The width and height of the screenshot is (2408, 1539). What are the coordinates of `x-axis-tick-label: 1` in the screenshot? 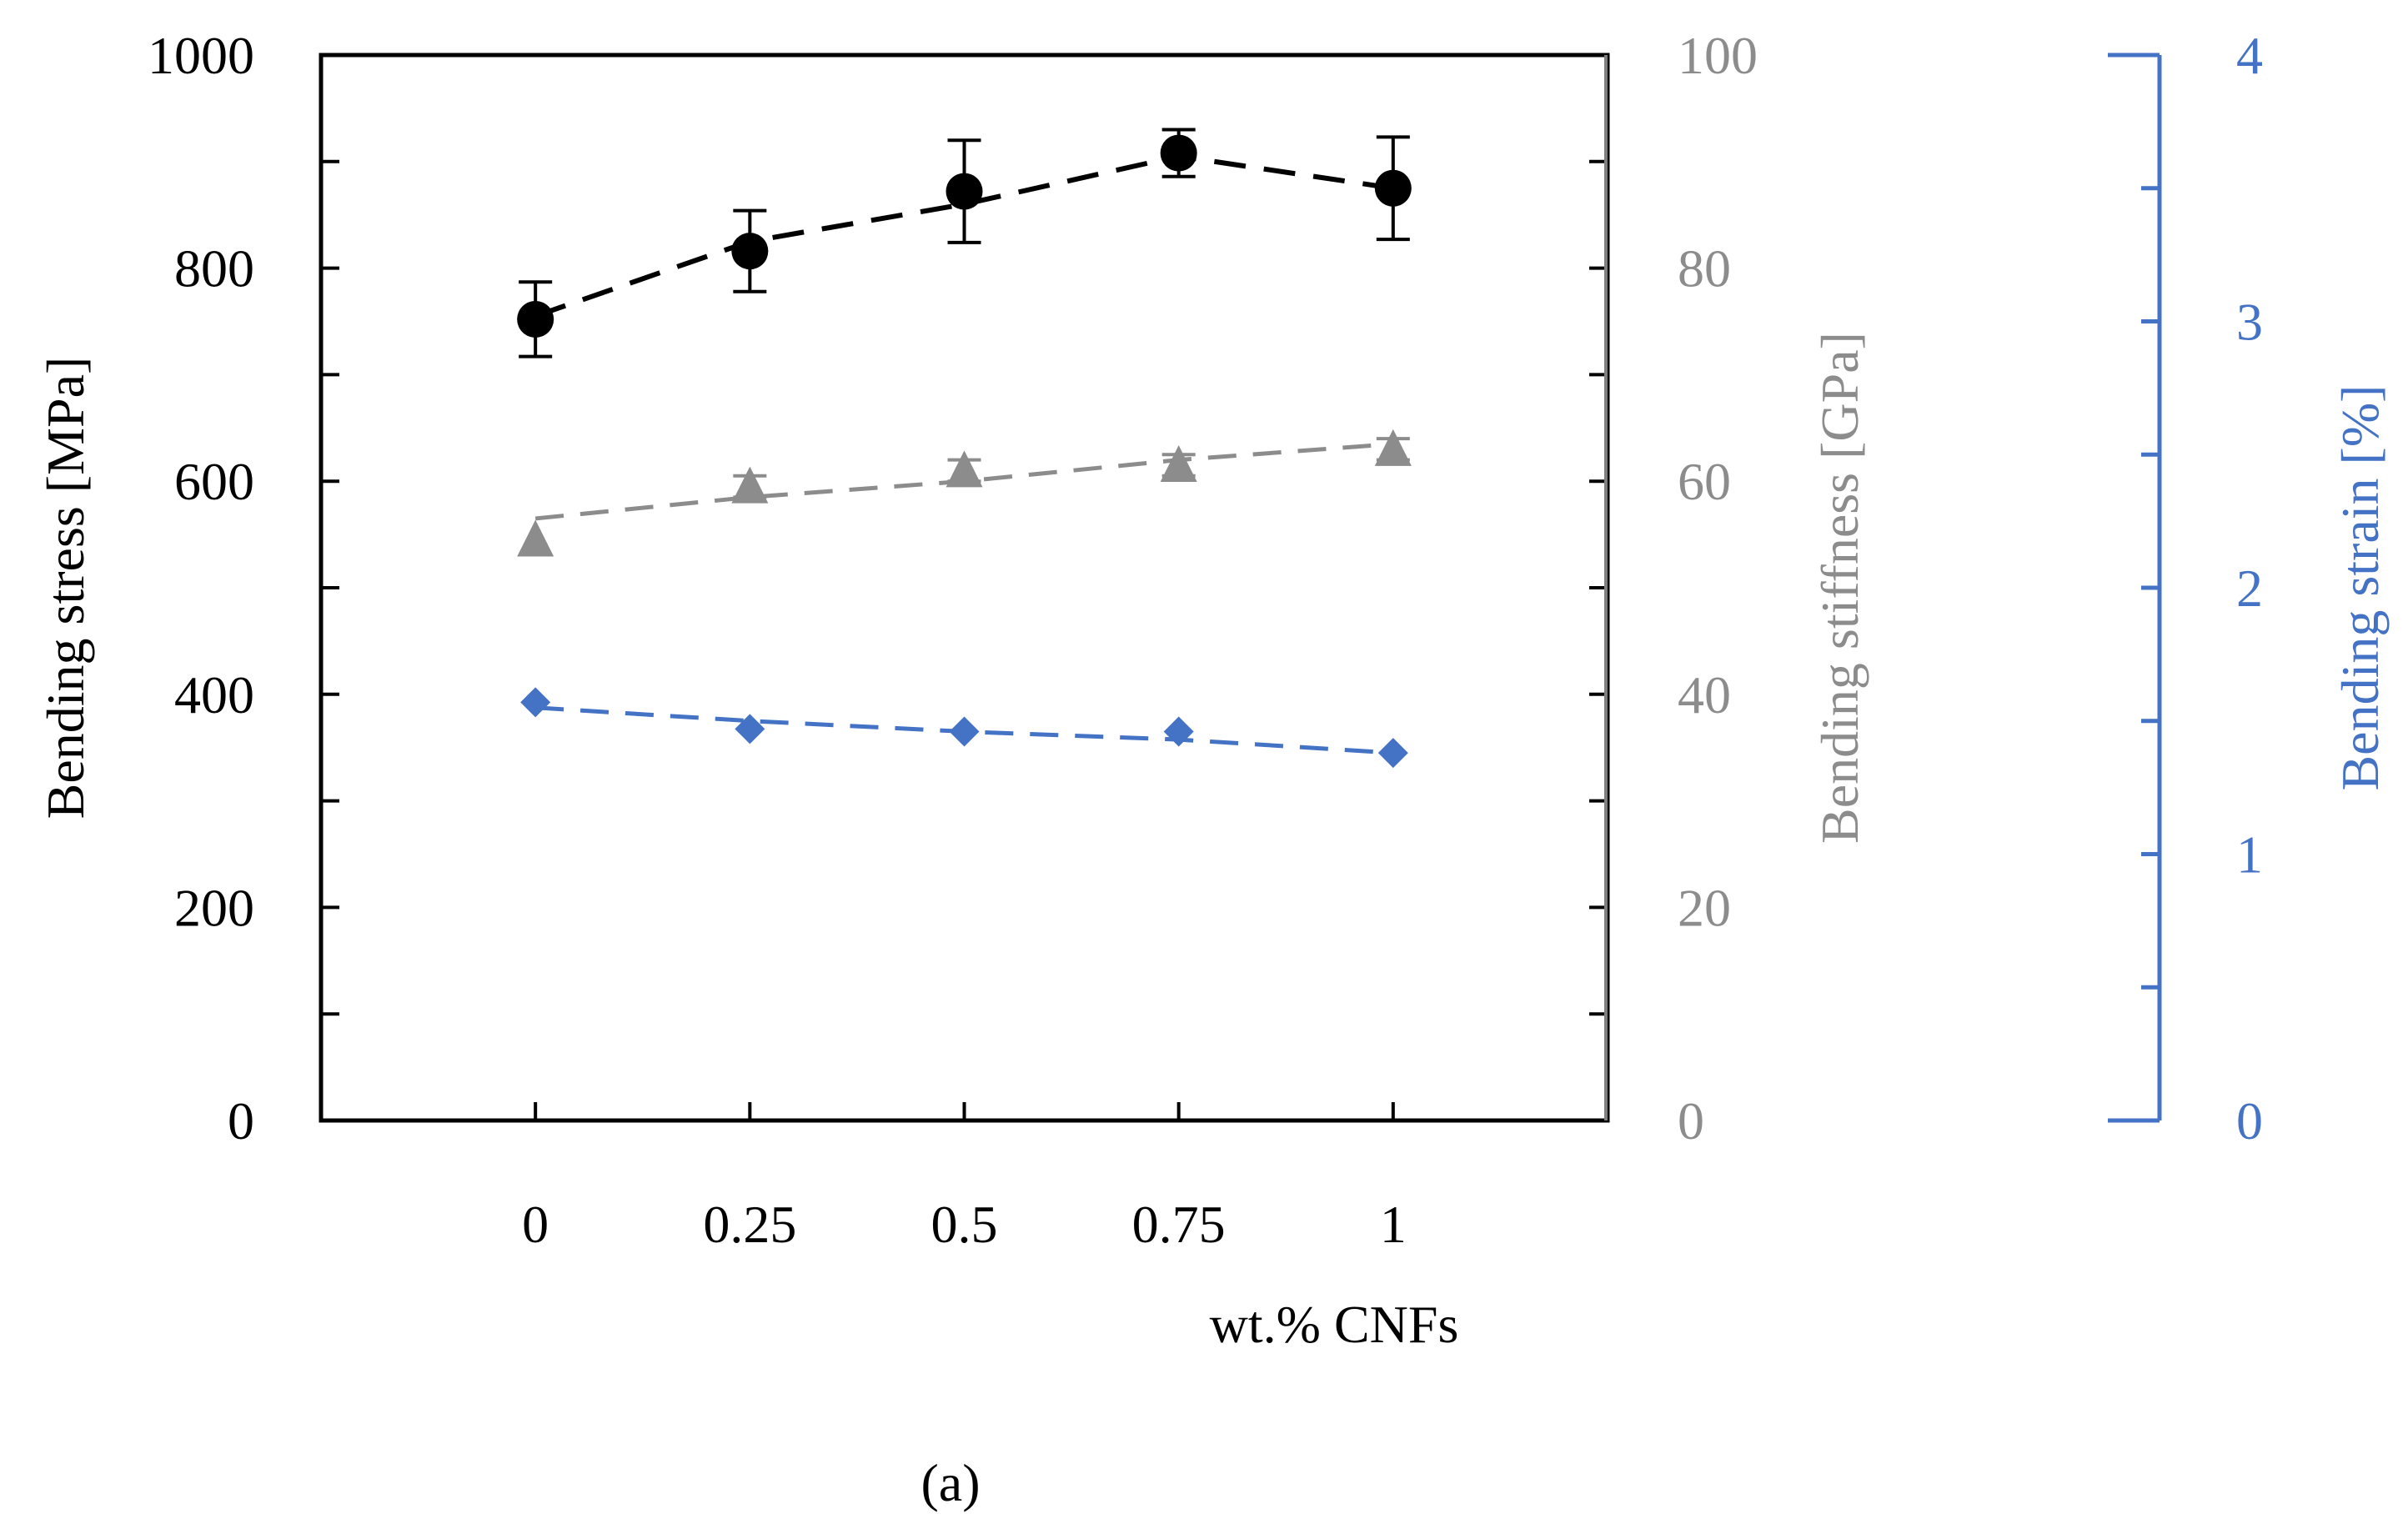 It's located at (1393, 1224).